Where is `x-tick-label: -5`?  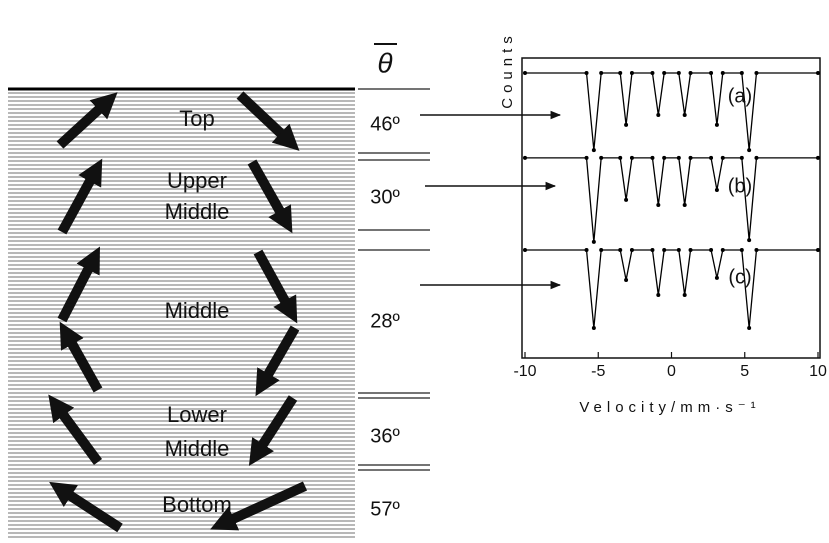
x-tick-label: -5 is located at coordinates (598, 371).